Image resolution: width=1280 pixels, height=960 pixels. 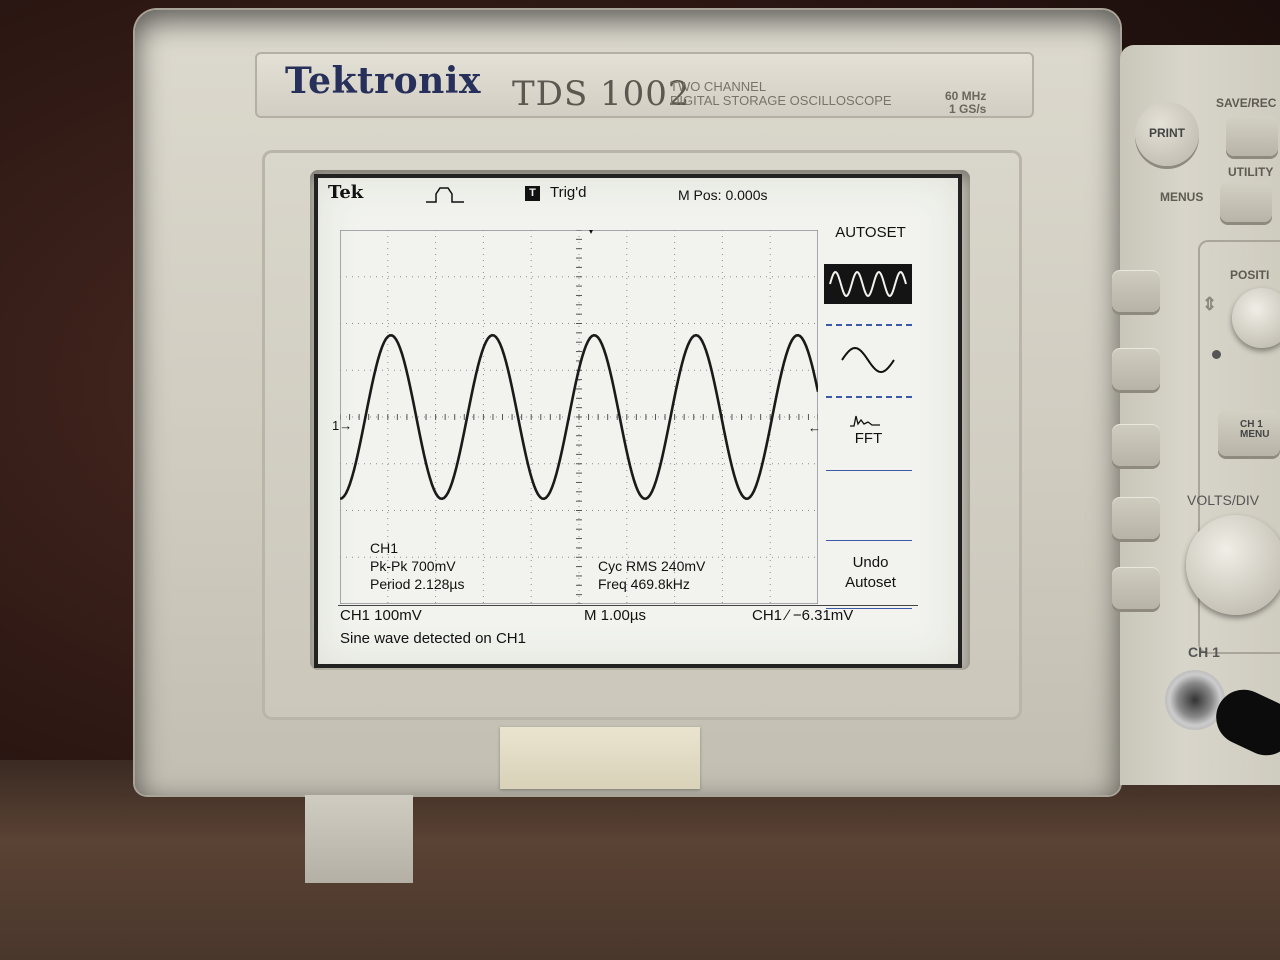 I want to click on graticule-grid, so click(x=579, y=417).